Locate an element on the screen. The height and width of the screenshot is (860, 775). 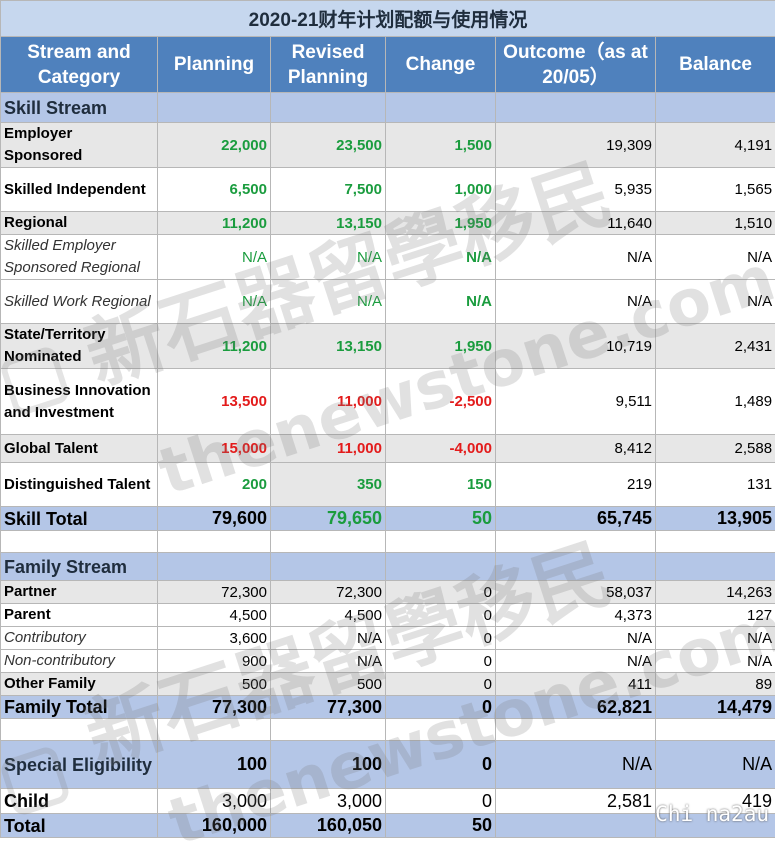
cell-planning: 11,200 is located at coordinates (214, 346).